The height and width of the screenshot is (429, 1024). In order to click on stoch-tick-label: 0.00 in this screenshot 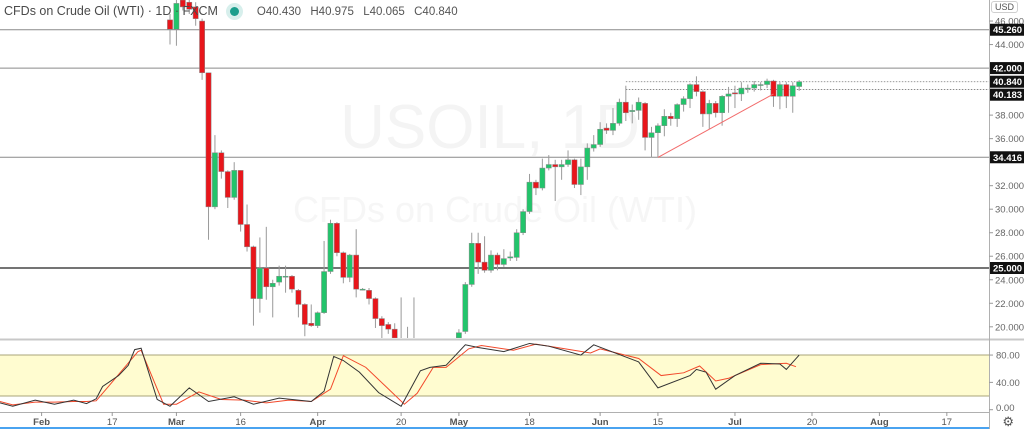, I will do `click(1005, 408)`.